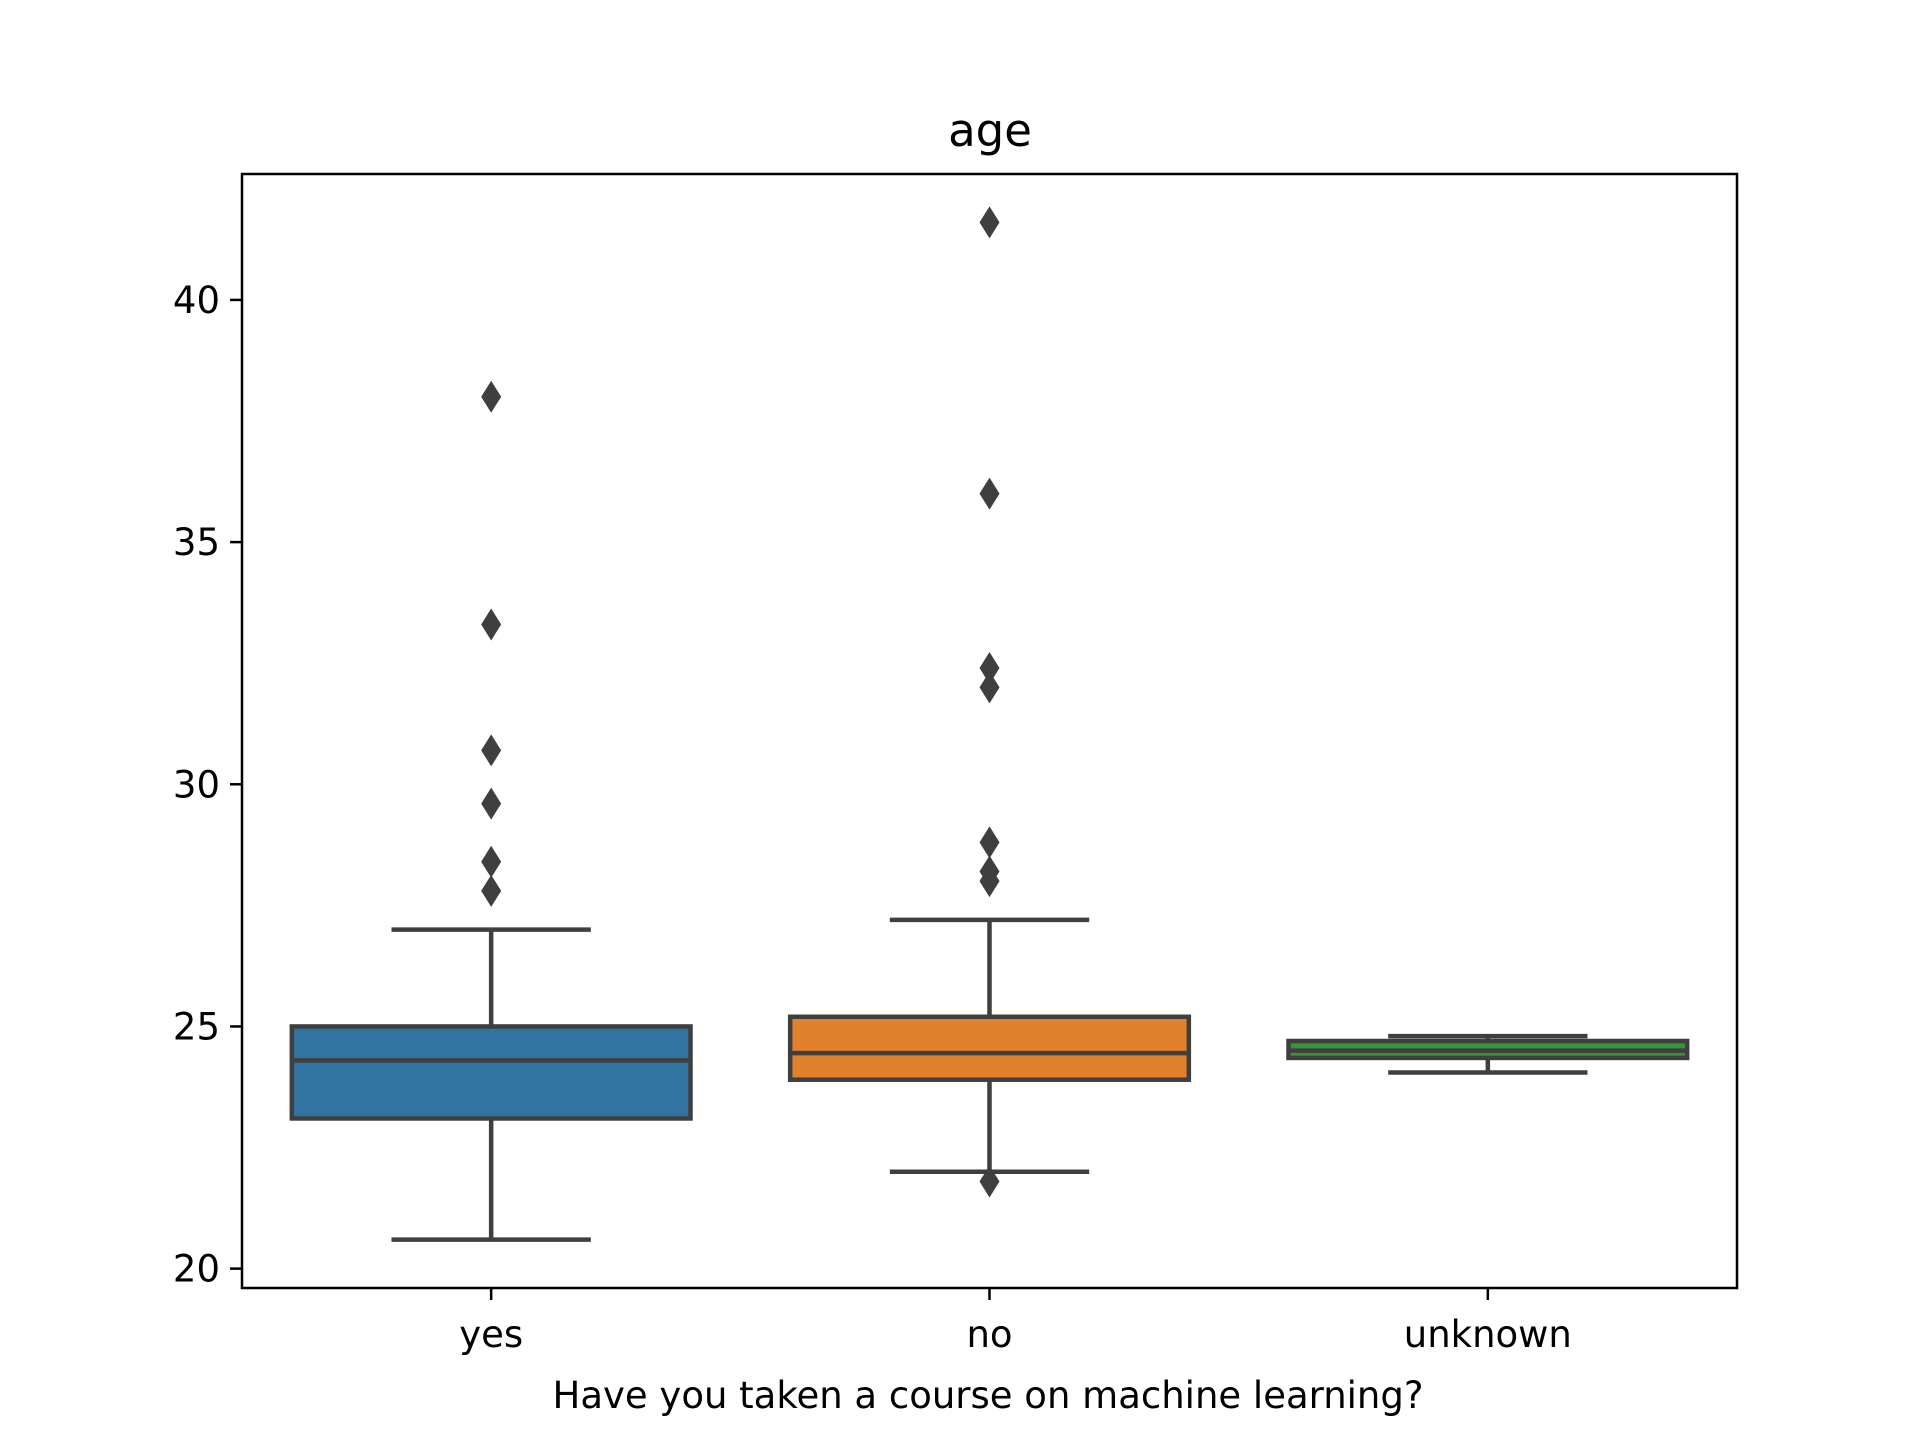 The image size is (1920, 1440). Describe the element at coordinates (1488, 1054) in the screenshot. I see `box-group-unknown` at that location.